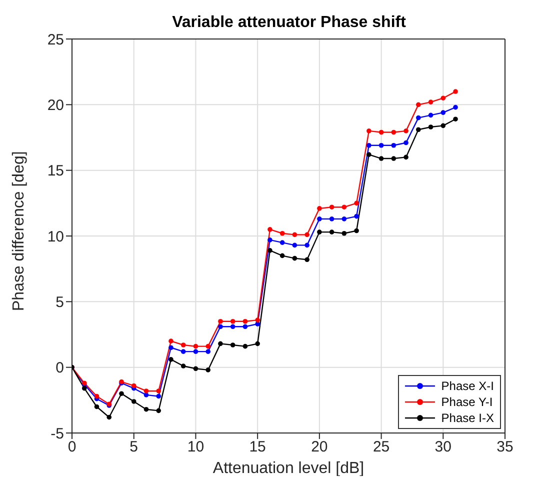 The width and height of the screenshot is (535, 483). I want to click on y-tick-label: 15, so click(55, 171).